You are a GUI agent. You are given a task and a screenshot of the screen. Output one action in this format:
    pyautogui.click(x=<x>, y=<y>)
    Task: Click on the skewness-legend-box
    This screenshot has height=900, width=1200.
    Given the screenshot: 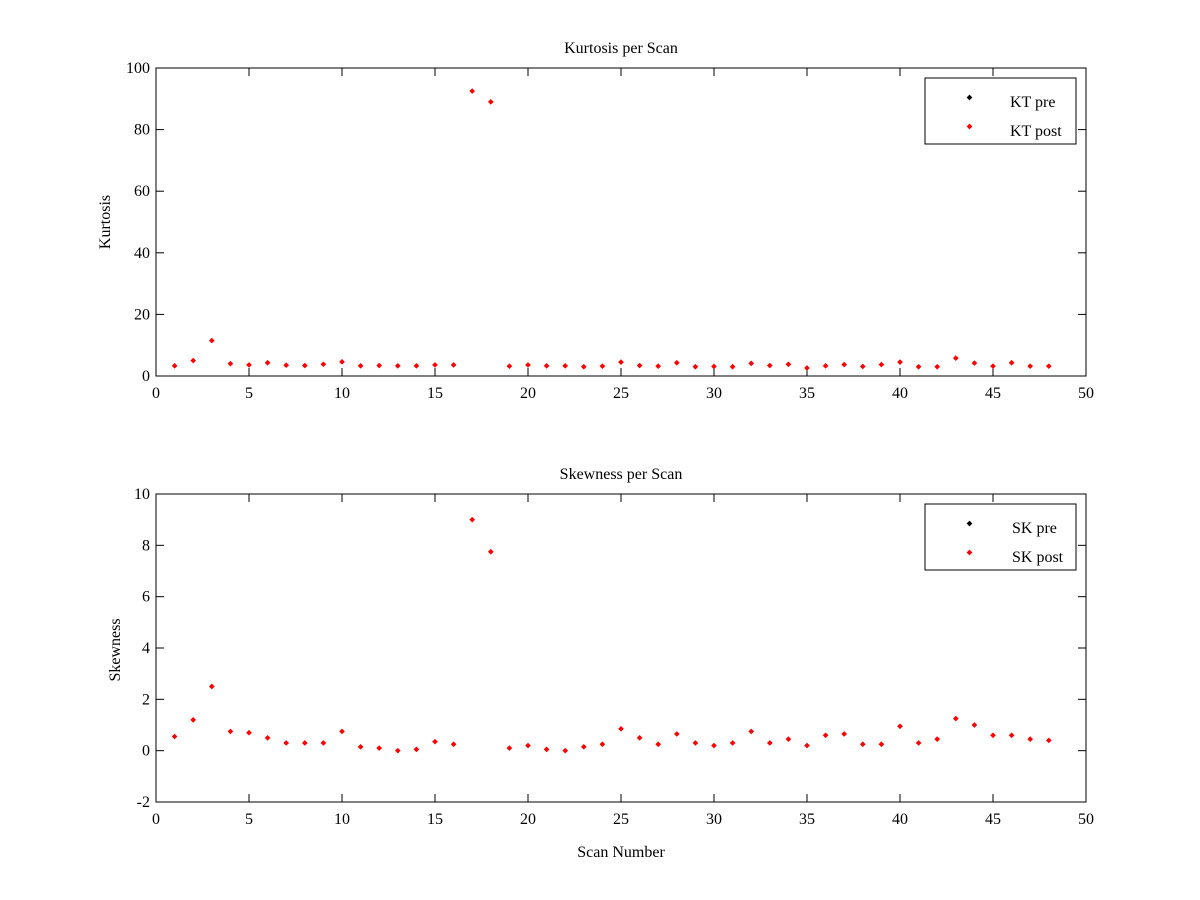 What is the action you would take?
    pyautogui.click(x=1000, y=537)
    